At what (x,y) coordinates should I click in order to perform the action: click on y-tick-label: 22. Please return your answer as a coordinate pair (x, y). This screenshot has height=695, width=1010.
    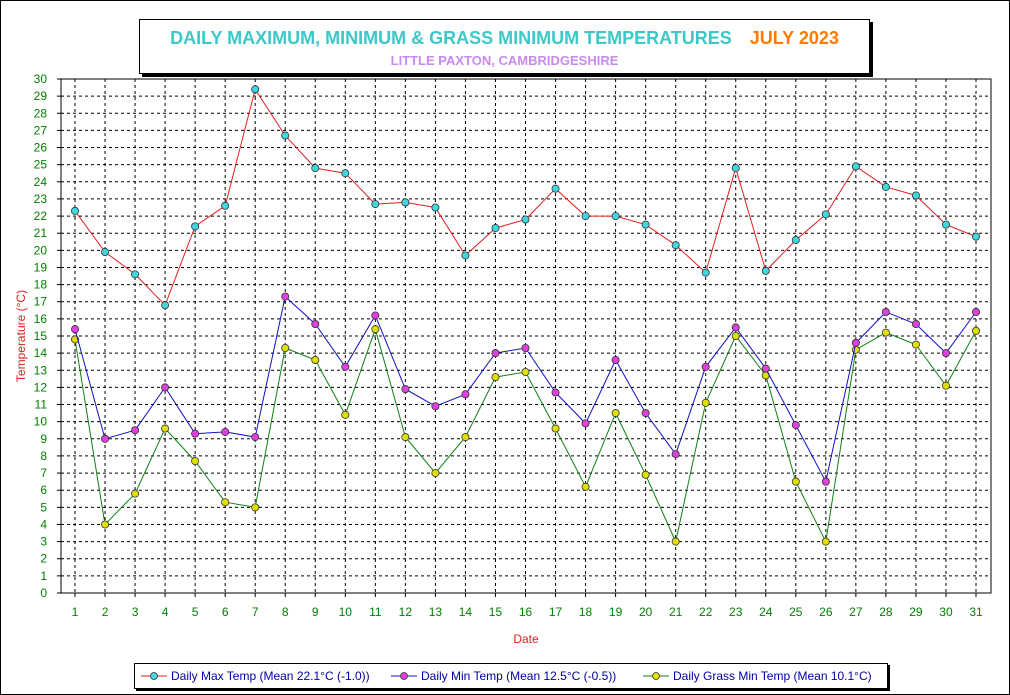
    Looking at the image, I should click on (41, 216).